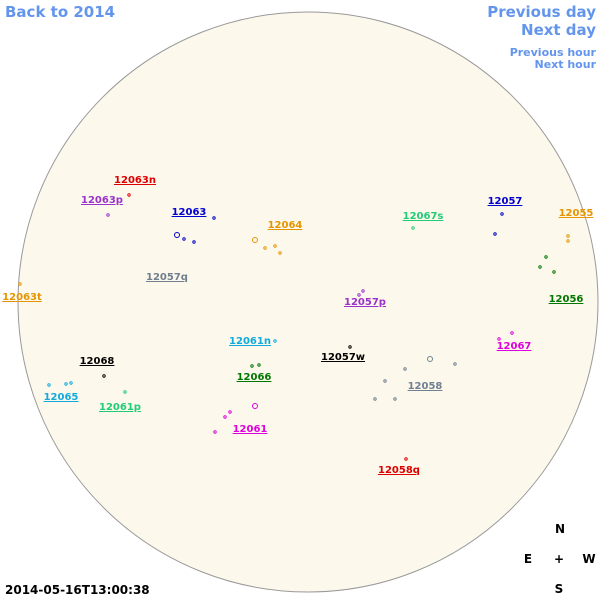  Describe the element at coordinates (120, 407) in the screenshot. I see `region-label: 12061p` at that location.